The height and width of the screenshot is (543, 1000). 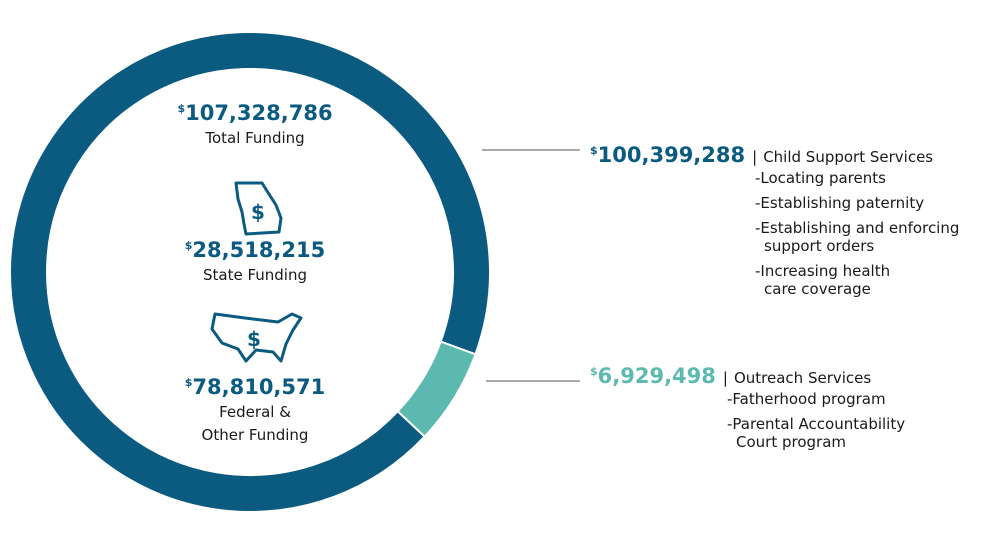 I want to click on summary-label: Federal &, so click(x=255, y=412).